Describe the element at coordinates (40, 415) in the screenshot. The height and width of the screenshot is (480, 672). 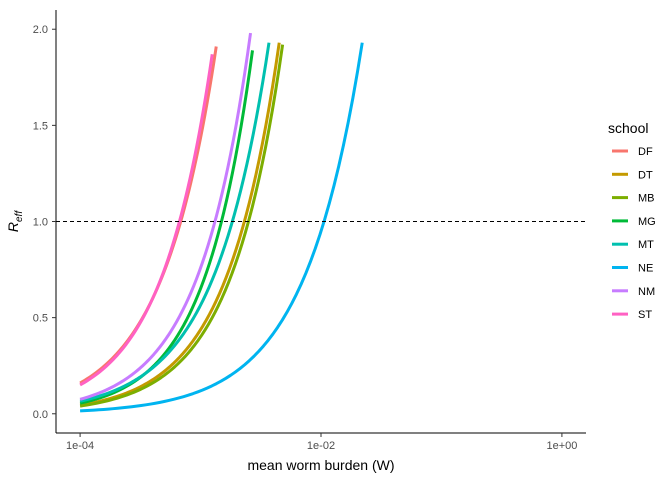
I see `y-tick-label: 0.0` at that location.